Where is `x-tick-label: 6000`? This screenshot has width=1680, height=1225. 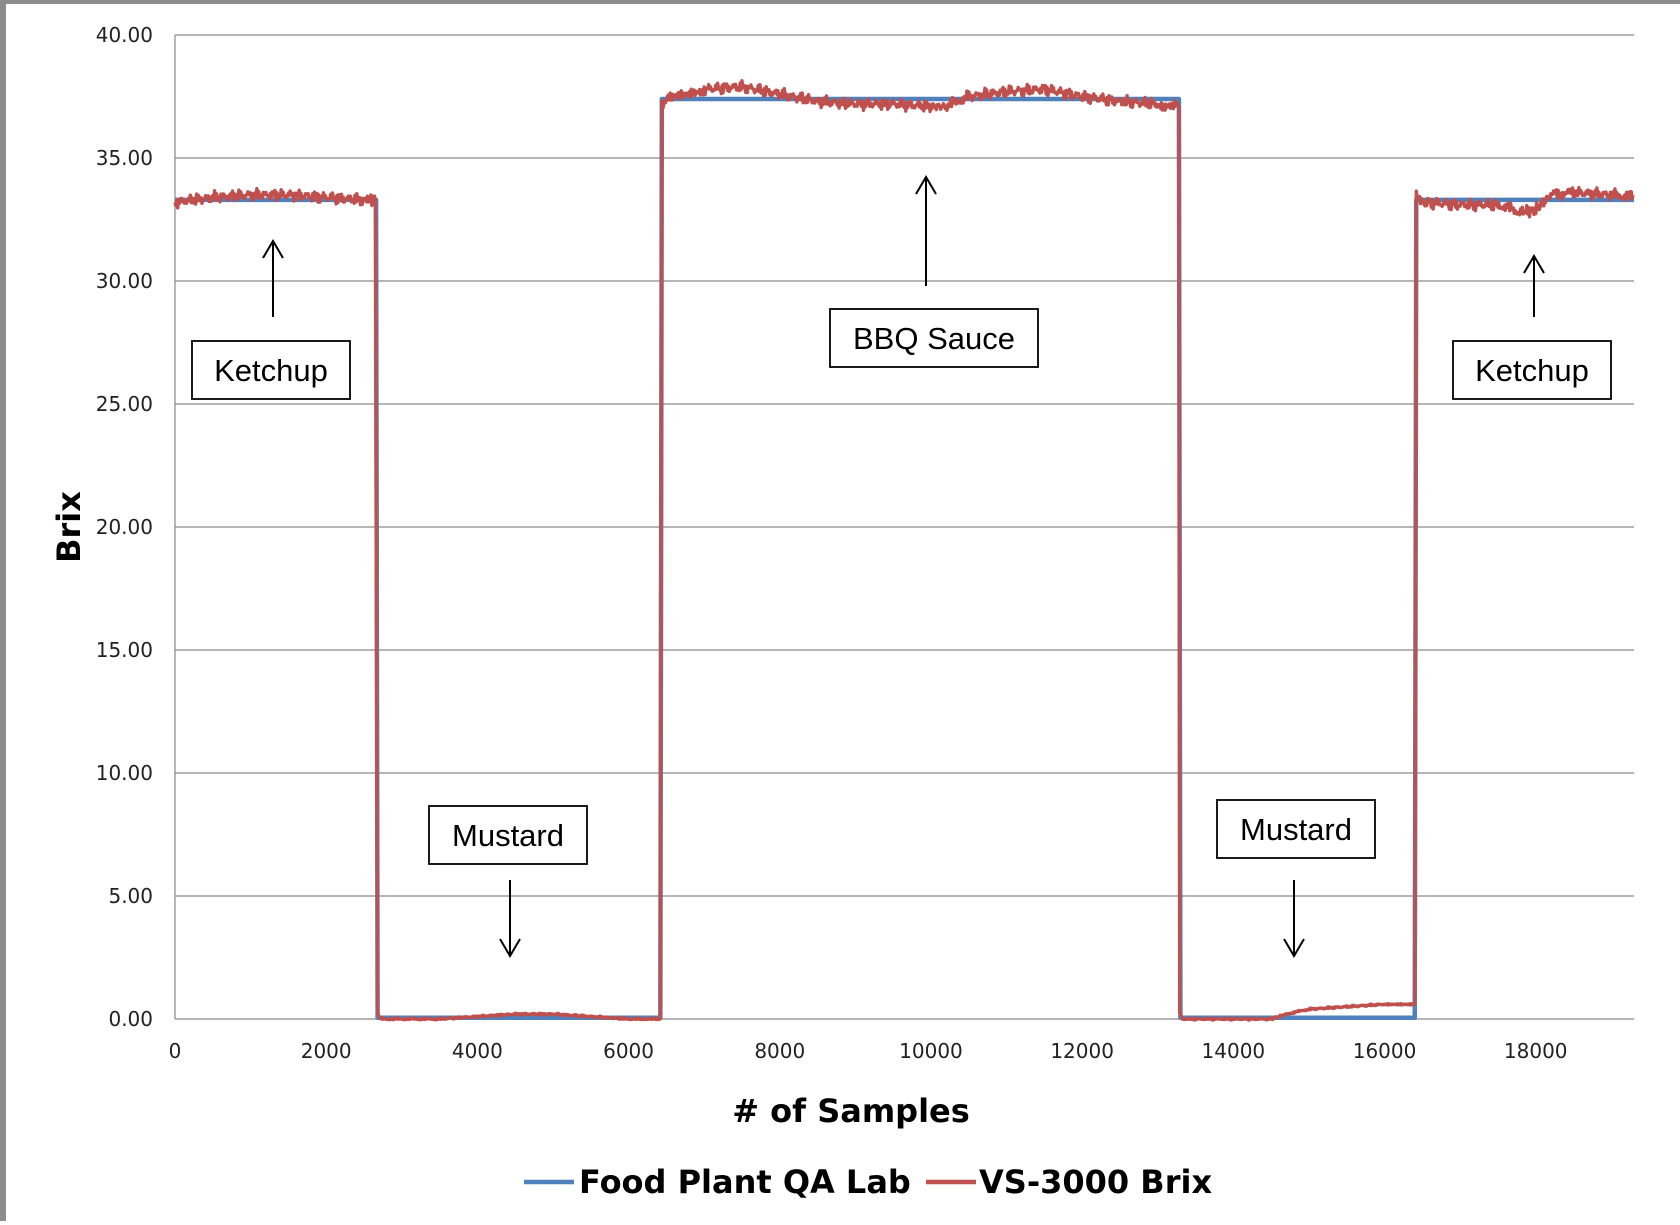 x-tick-label: 6000 is located at coordinates (628, 1051).